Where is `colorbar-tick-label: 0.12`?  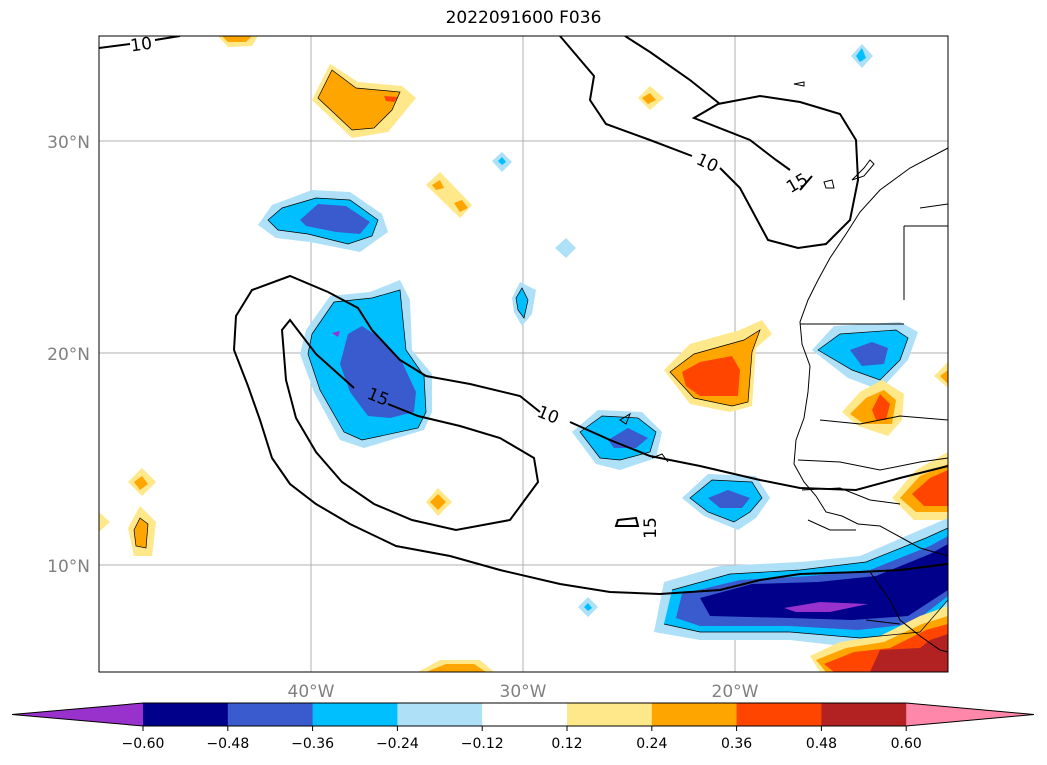
colorbar-tick-label: 0.12 is located at coordinates (566, 744).